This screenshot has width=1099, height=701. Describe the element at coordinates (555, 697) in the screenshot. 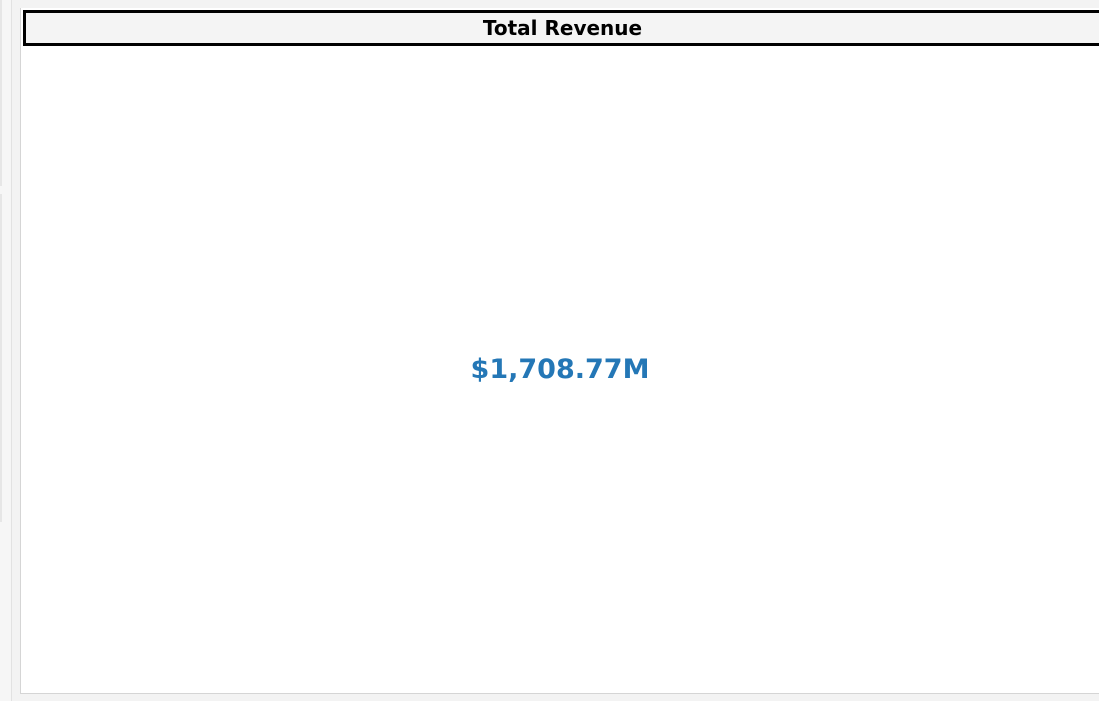

I see `bottom-strip` at that location.